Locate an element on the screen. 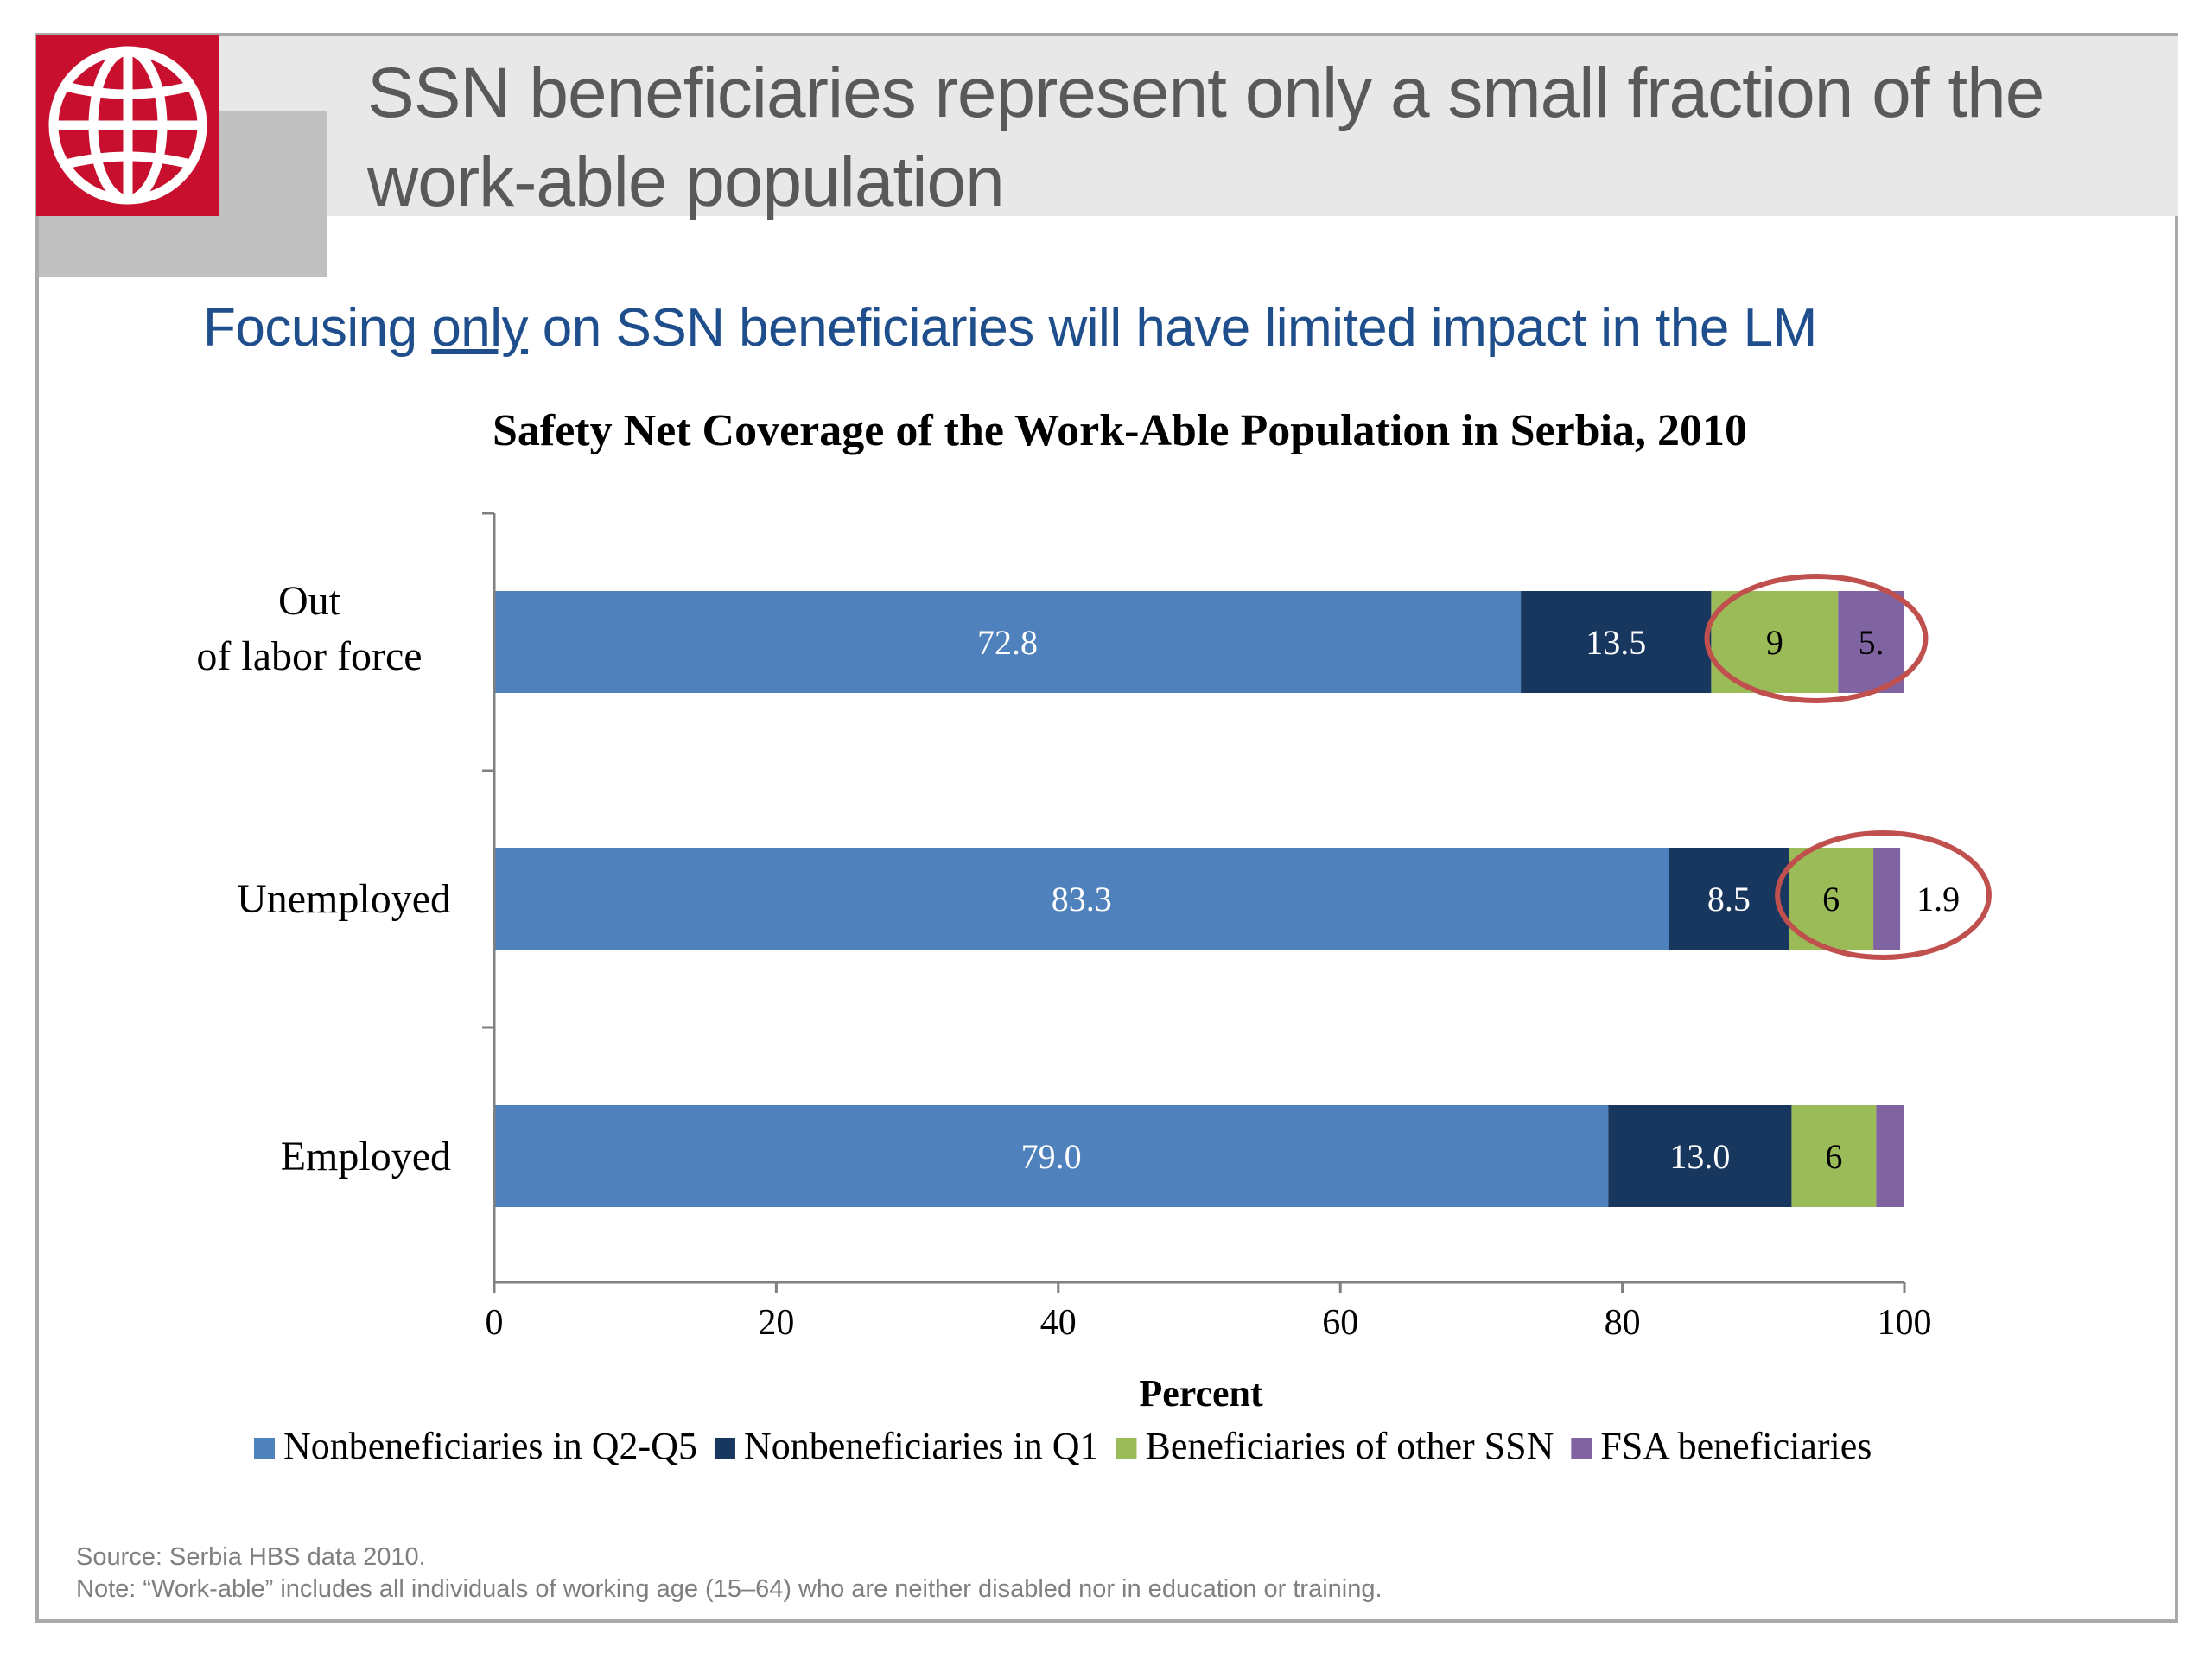 This screenshot has height=1659, width=2212. bar-data-label: 9 is located at coordinates (1774, 642).